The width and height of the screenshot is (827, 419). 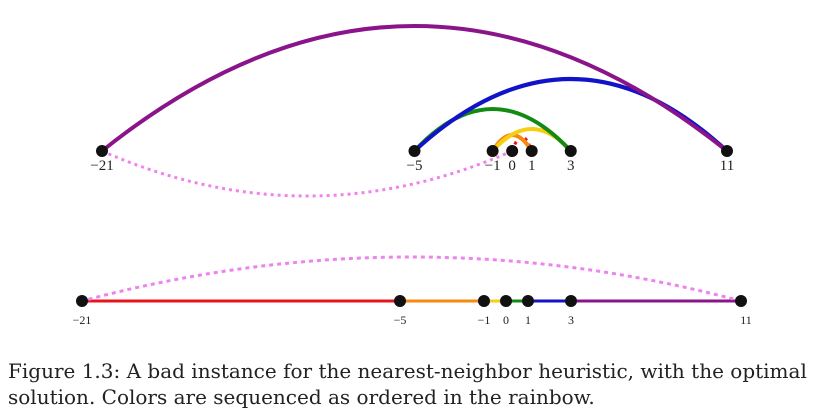 What do you see at coordinates (484, 320) in the screenshot?
I see `bottom-label-neg1: −1` at bounding box center [484, 320].